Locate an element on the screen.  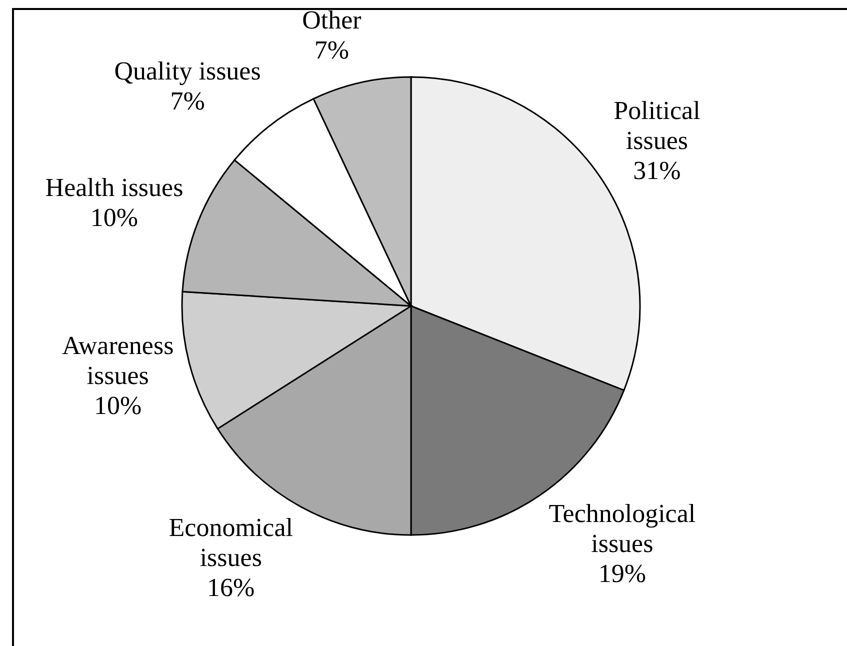
slice-label: Quality issues is located at coordinates (187, 71).